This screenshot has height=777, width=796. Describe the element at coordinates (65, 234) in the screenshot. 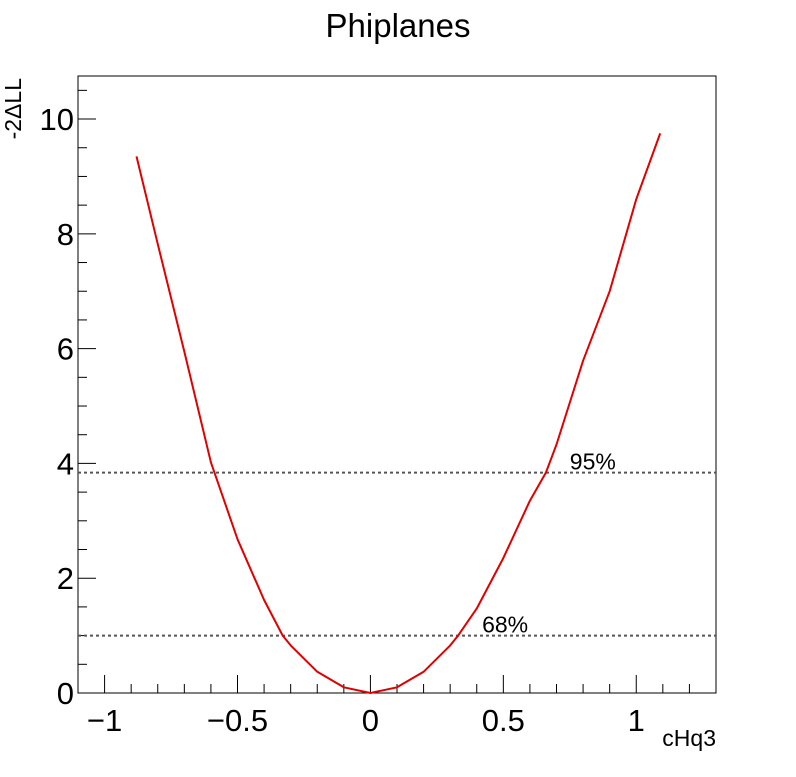

I see `y-tick-label: 8` at that location.